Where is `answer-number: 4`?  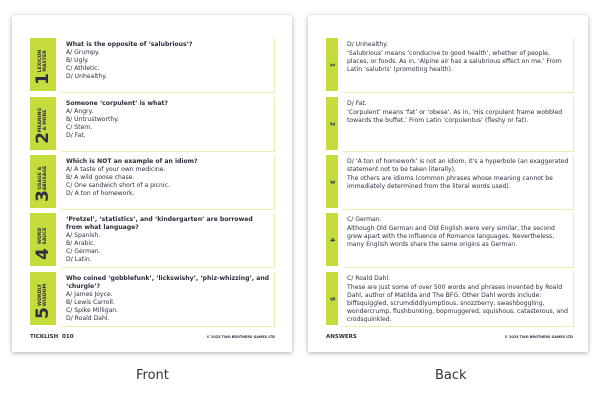 answer-number: 4 is located at coordinates (332, 239).